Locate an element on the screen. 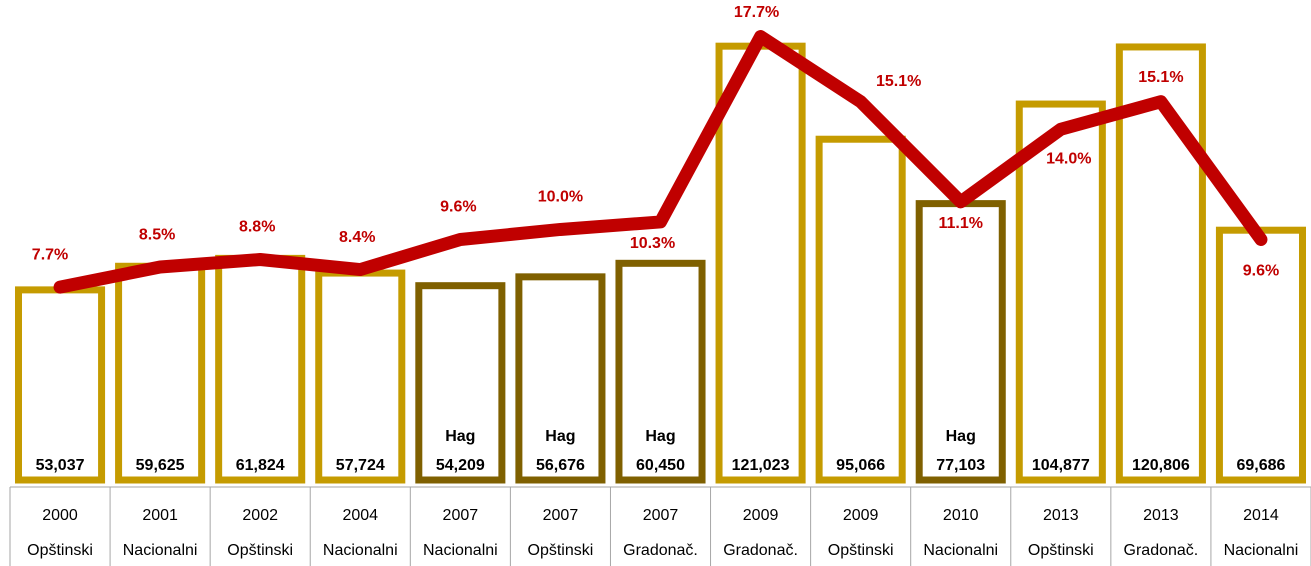 Image resolution: width=1311 pixels, height=566 pixels. bar-value-label: 104,877 is located at coordinates (1061, 465).